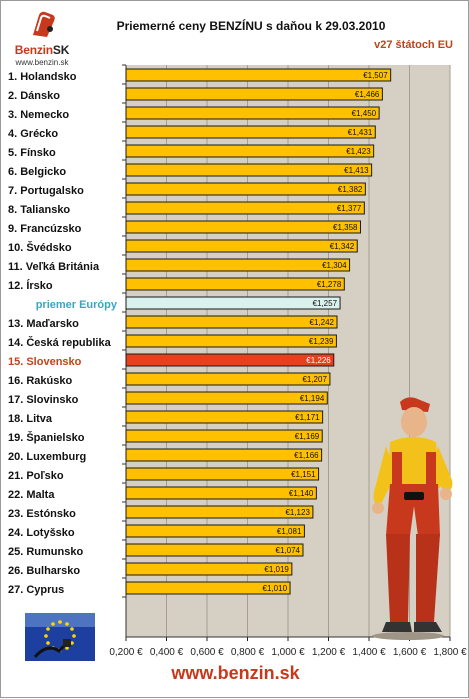 This screenshot has height=699, width=469. Describe the element at coordinates (342, 246) in the screenshot. I see `bar-value-label: €1,342` at that location.